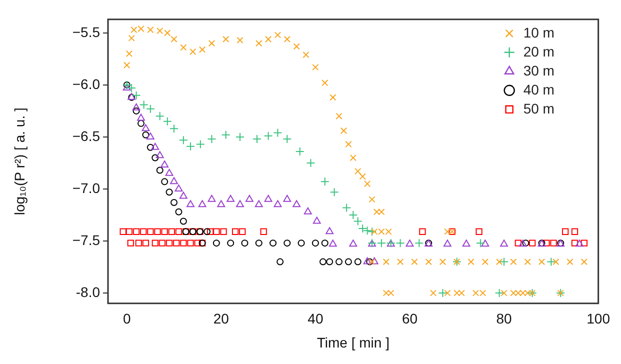 The image size is (621, 364). What do you see at coordinates (126, 318) in the screenshot?
I see `x-tick-label: 0` at bounding box center [126, 318].